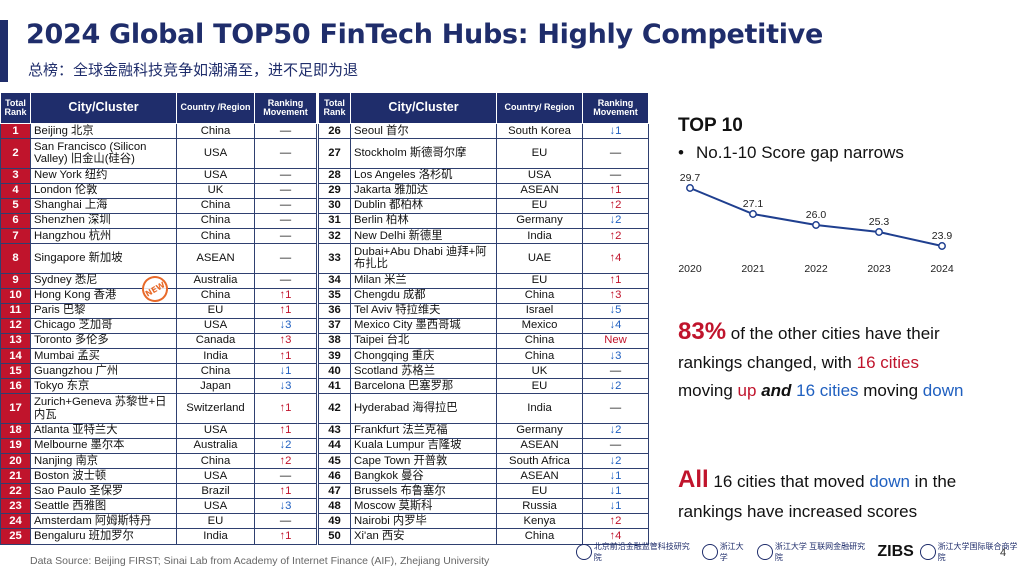  I want to click on table-row: 48 Moscow 莫斯科 Russia ↓1, so click(483, 506).